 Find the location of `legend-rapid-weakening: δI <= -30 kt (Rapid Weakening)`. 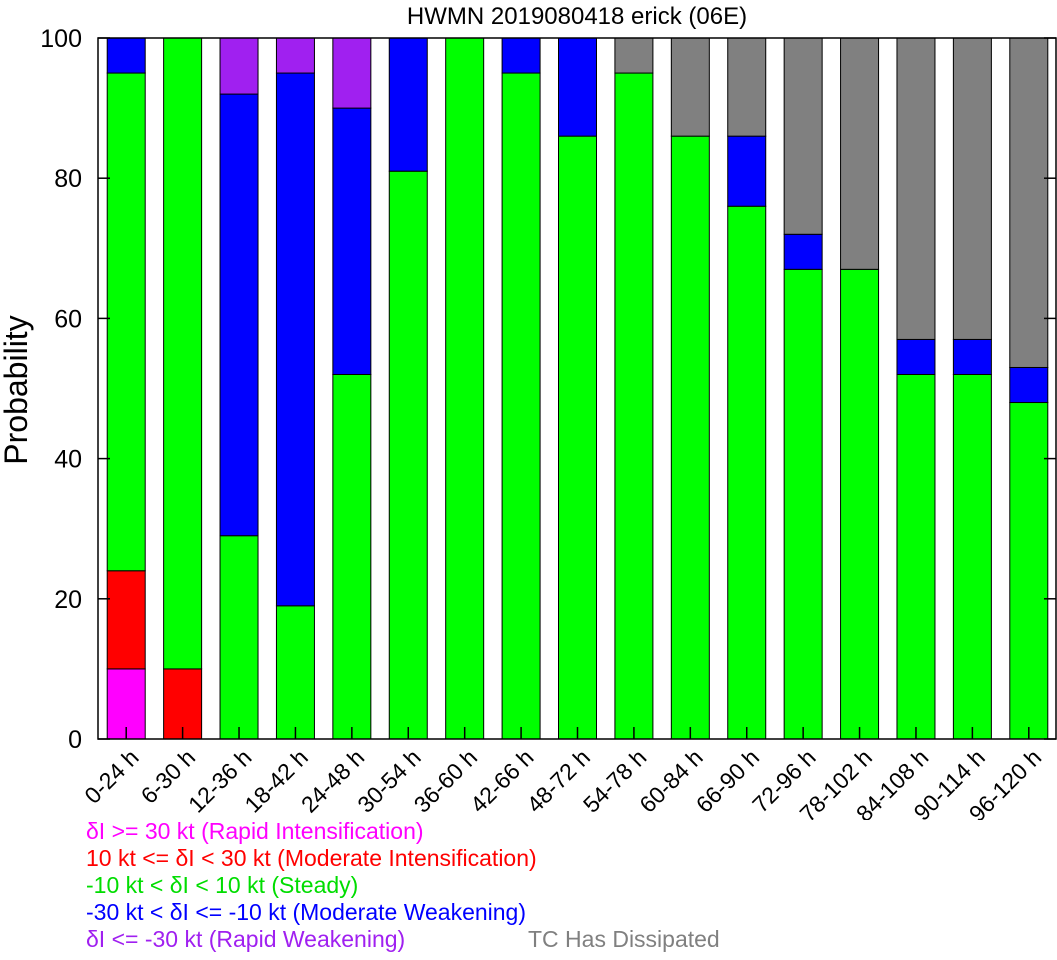

legend-rapid-weakening: δI <= -30 kt (Rapid Weakening) is located at coordinates (246, 939).